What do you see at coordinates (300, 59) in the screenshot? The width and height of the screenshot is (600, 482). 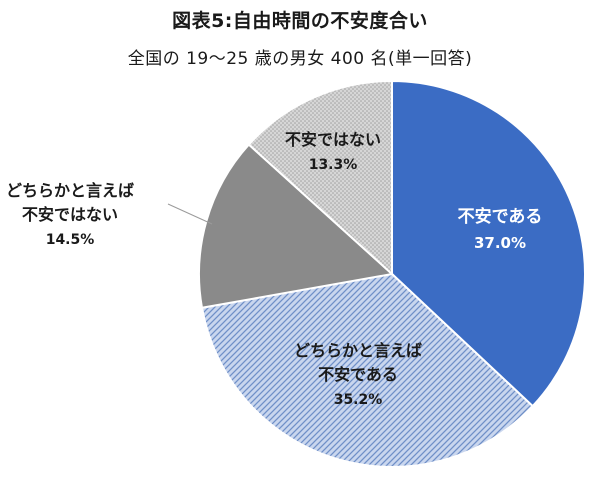 I see `chart-subtitle: 全国の 19～25 歳の男女 400 名(単一回答)` at bounding box center [300, 59].